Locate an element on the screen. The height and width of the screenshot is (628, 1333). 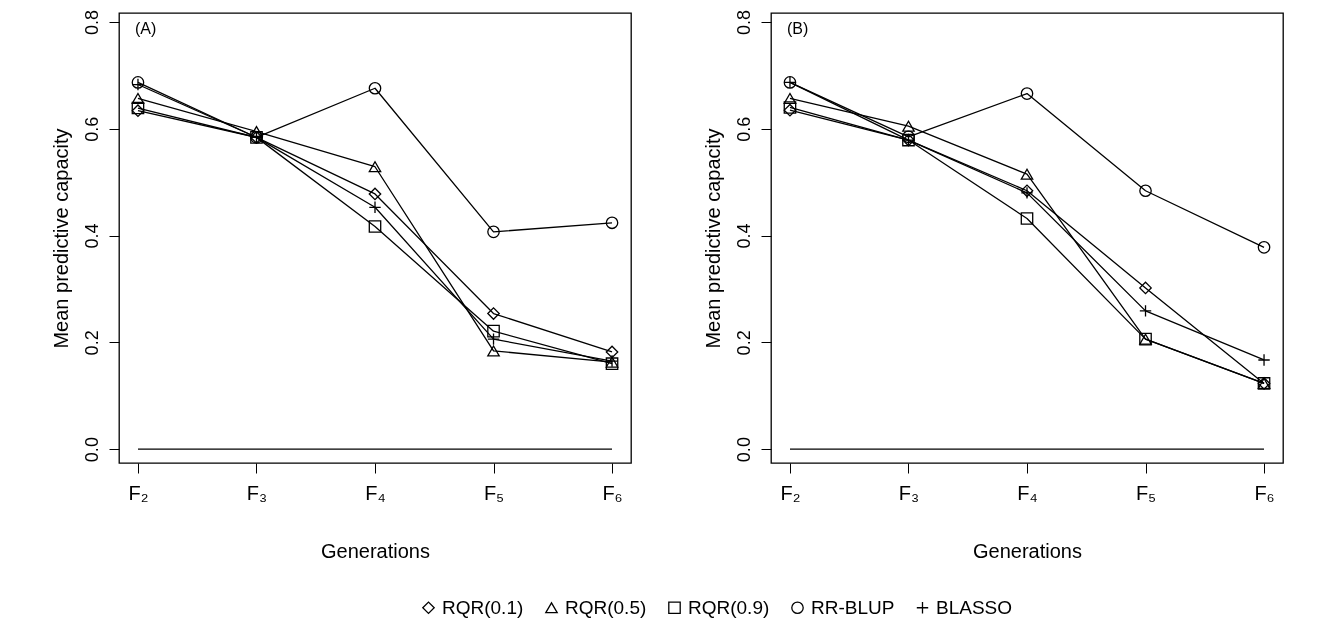
legend-label: RR-BLUP is located at coordinates (853, 607).